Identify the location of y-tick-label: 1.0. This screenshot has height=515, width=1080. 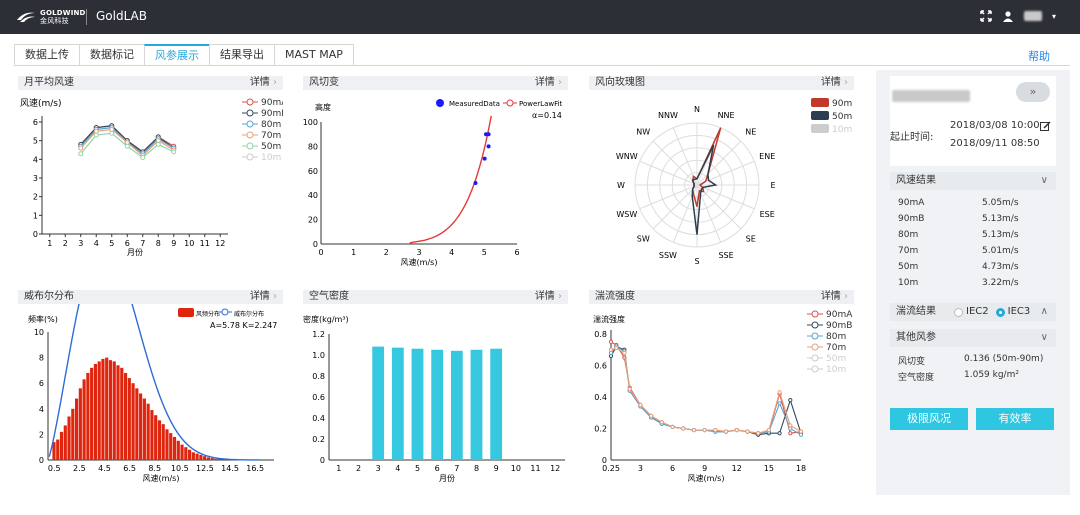
(318, 355).